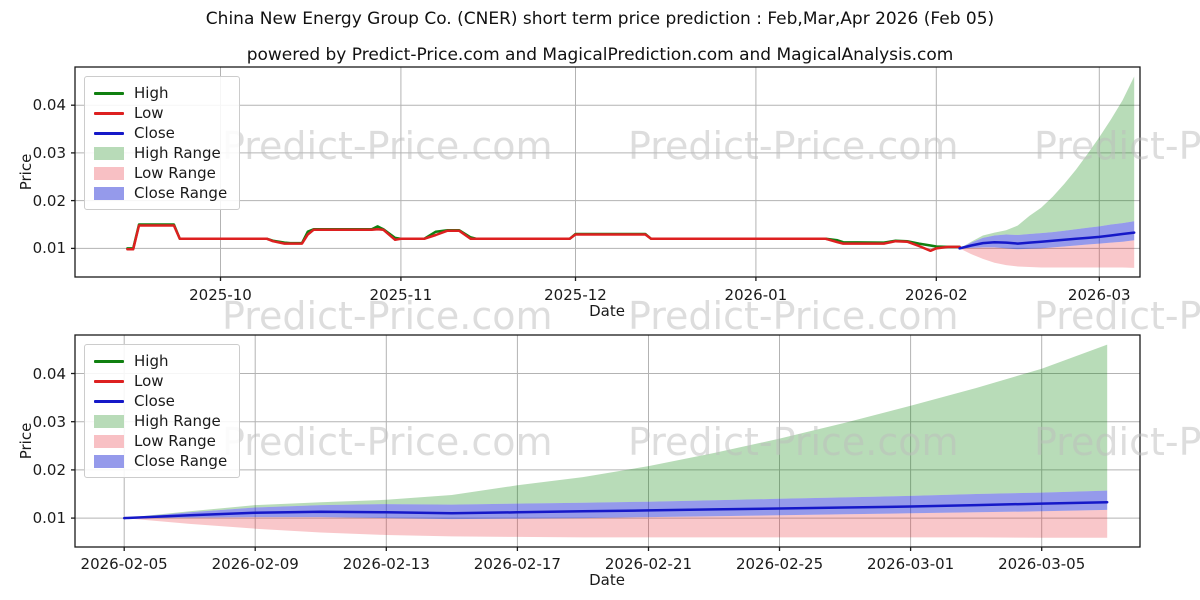 Image resolution: width=1200 pixels, height=600 pixels. Describe the element at coordinates (936, 295) in the screenshot. I see `x-tick-label: 2026-02` at that location.